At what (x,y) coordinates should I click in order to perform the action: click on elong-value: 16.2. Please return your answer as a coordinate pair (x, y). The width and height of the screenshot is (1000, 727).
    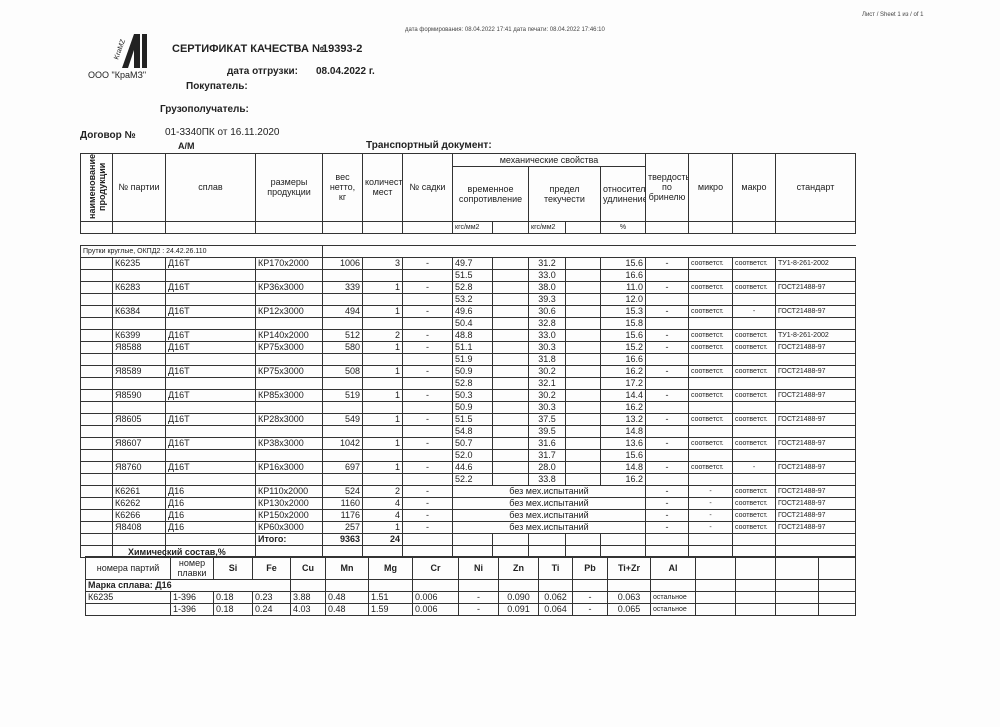
    Looking at the image, I should click on (623, 371).